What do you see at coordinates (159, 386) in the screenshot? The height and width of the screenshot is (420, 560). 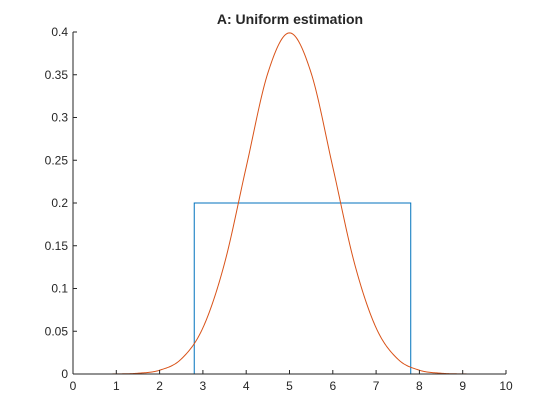 I see `x-tick-label: 2` at bounding box center [159, 386].